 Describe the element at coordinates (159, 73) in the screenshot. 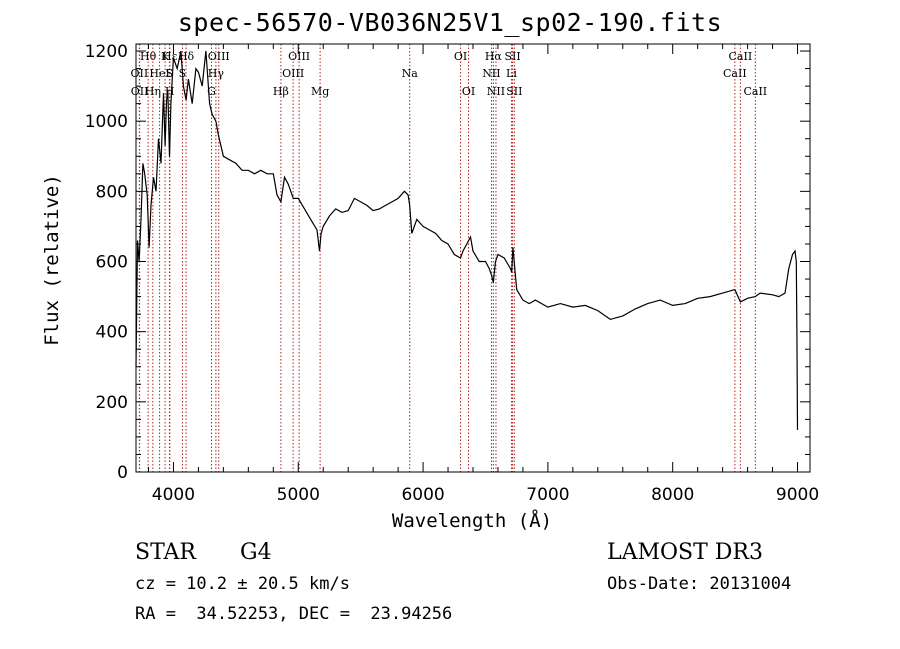

I see `spectral-line-label: HeI` at that location.